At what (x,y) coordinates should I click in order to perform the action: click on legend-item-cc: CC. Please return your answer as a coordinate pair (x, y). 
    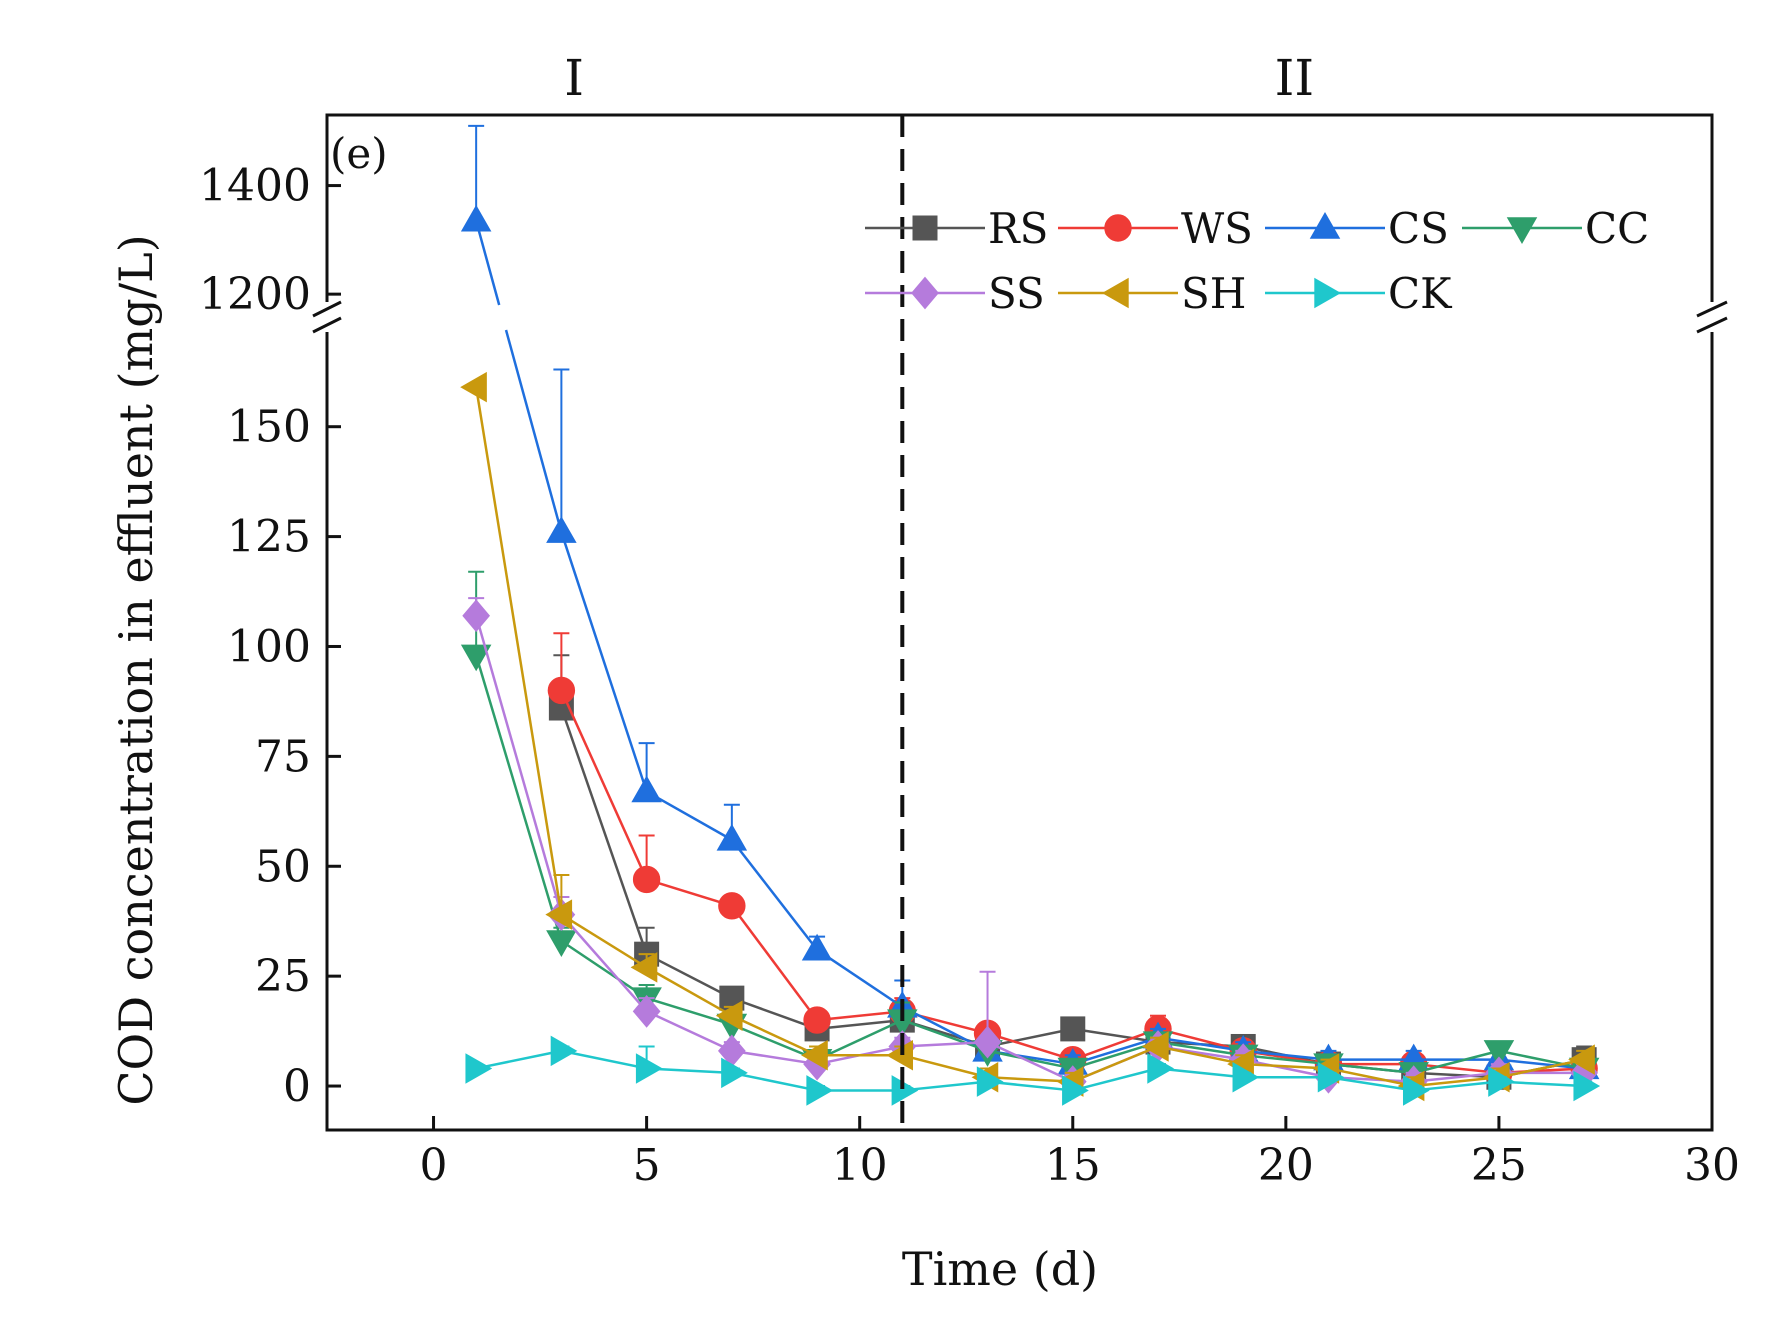
    Looking at the image, I should click on (1555, 228).